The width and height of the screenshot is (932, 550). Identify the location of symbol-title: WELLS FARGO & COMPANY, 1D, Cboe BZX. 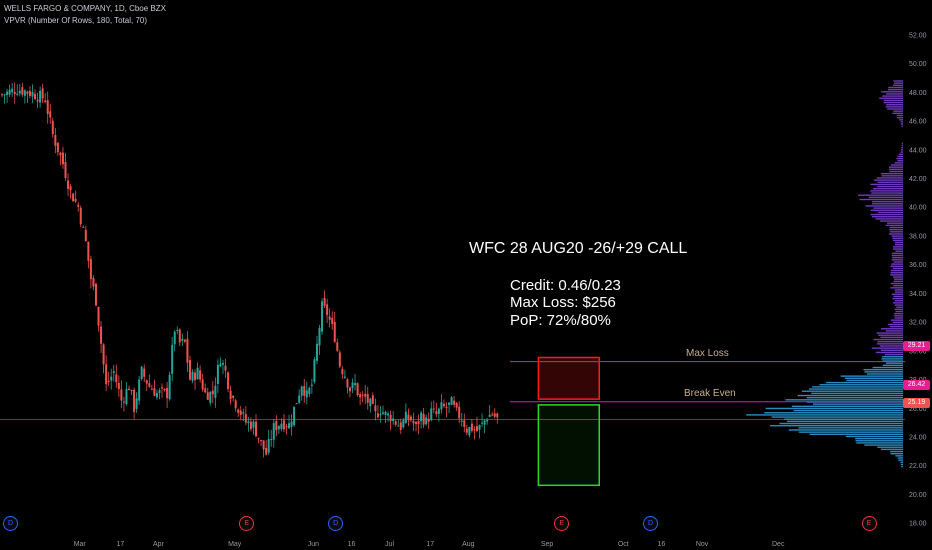
(85, 8).